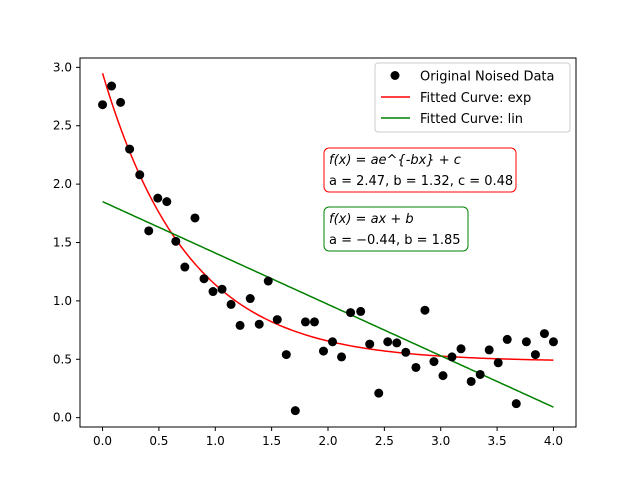  What do you see at coordinates (62, 243) in the screenshot?
I see `y-tick-label: 1.5` at bounding box center [62, 243].